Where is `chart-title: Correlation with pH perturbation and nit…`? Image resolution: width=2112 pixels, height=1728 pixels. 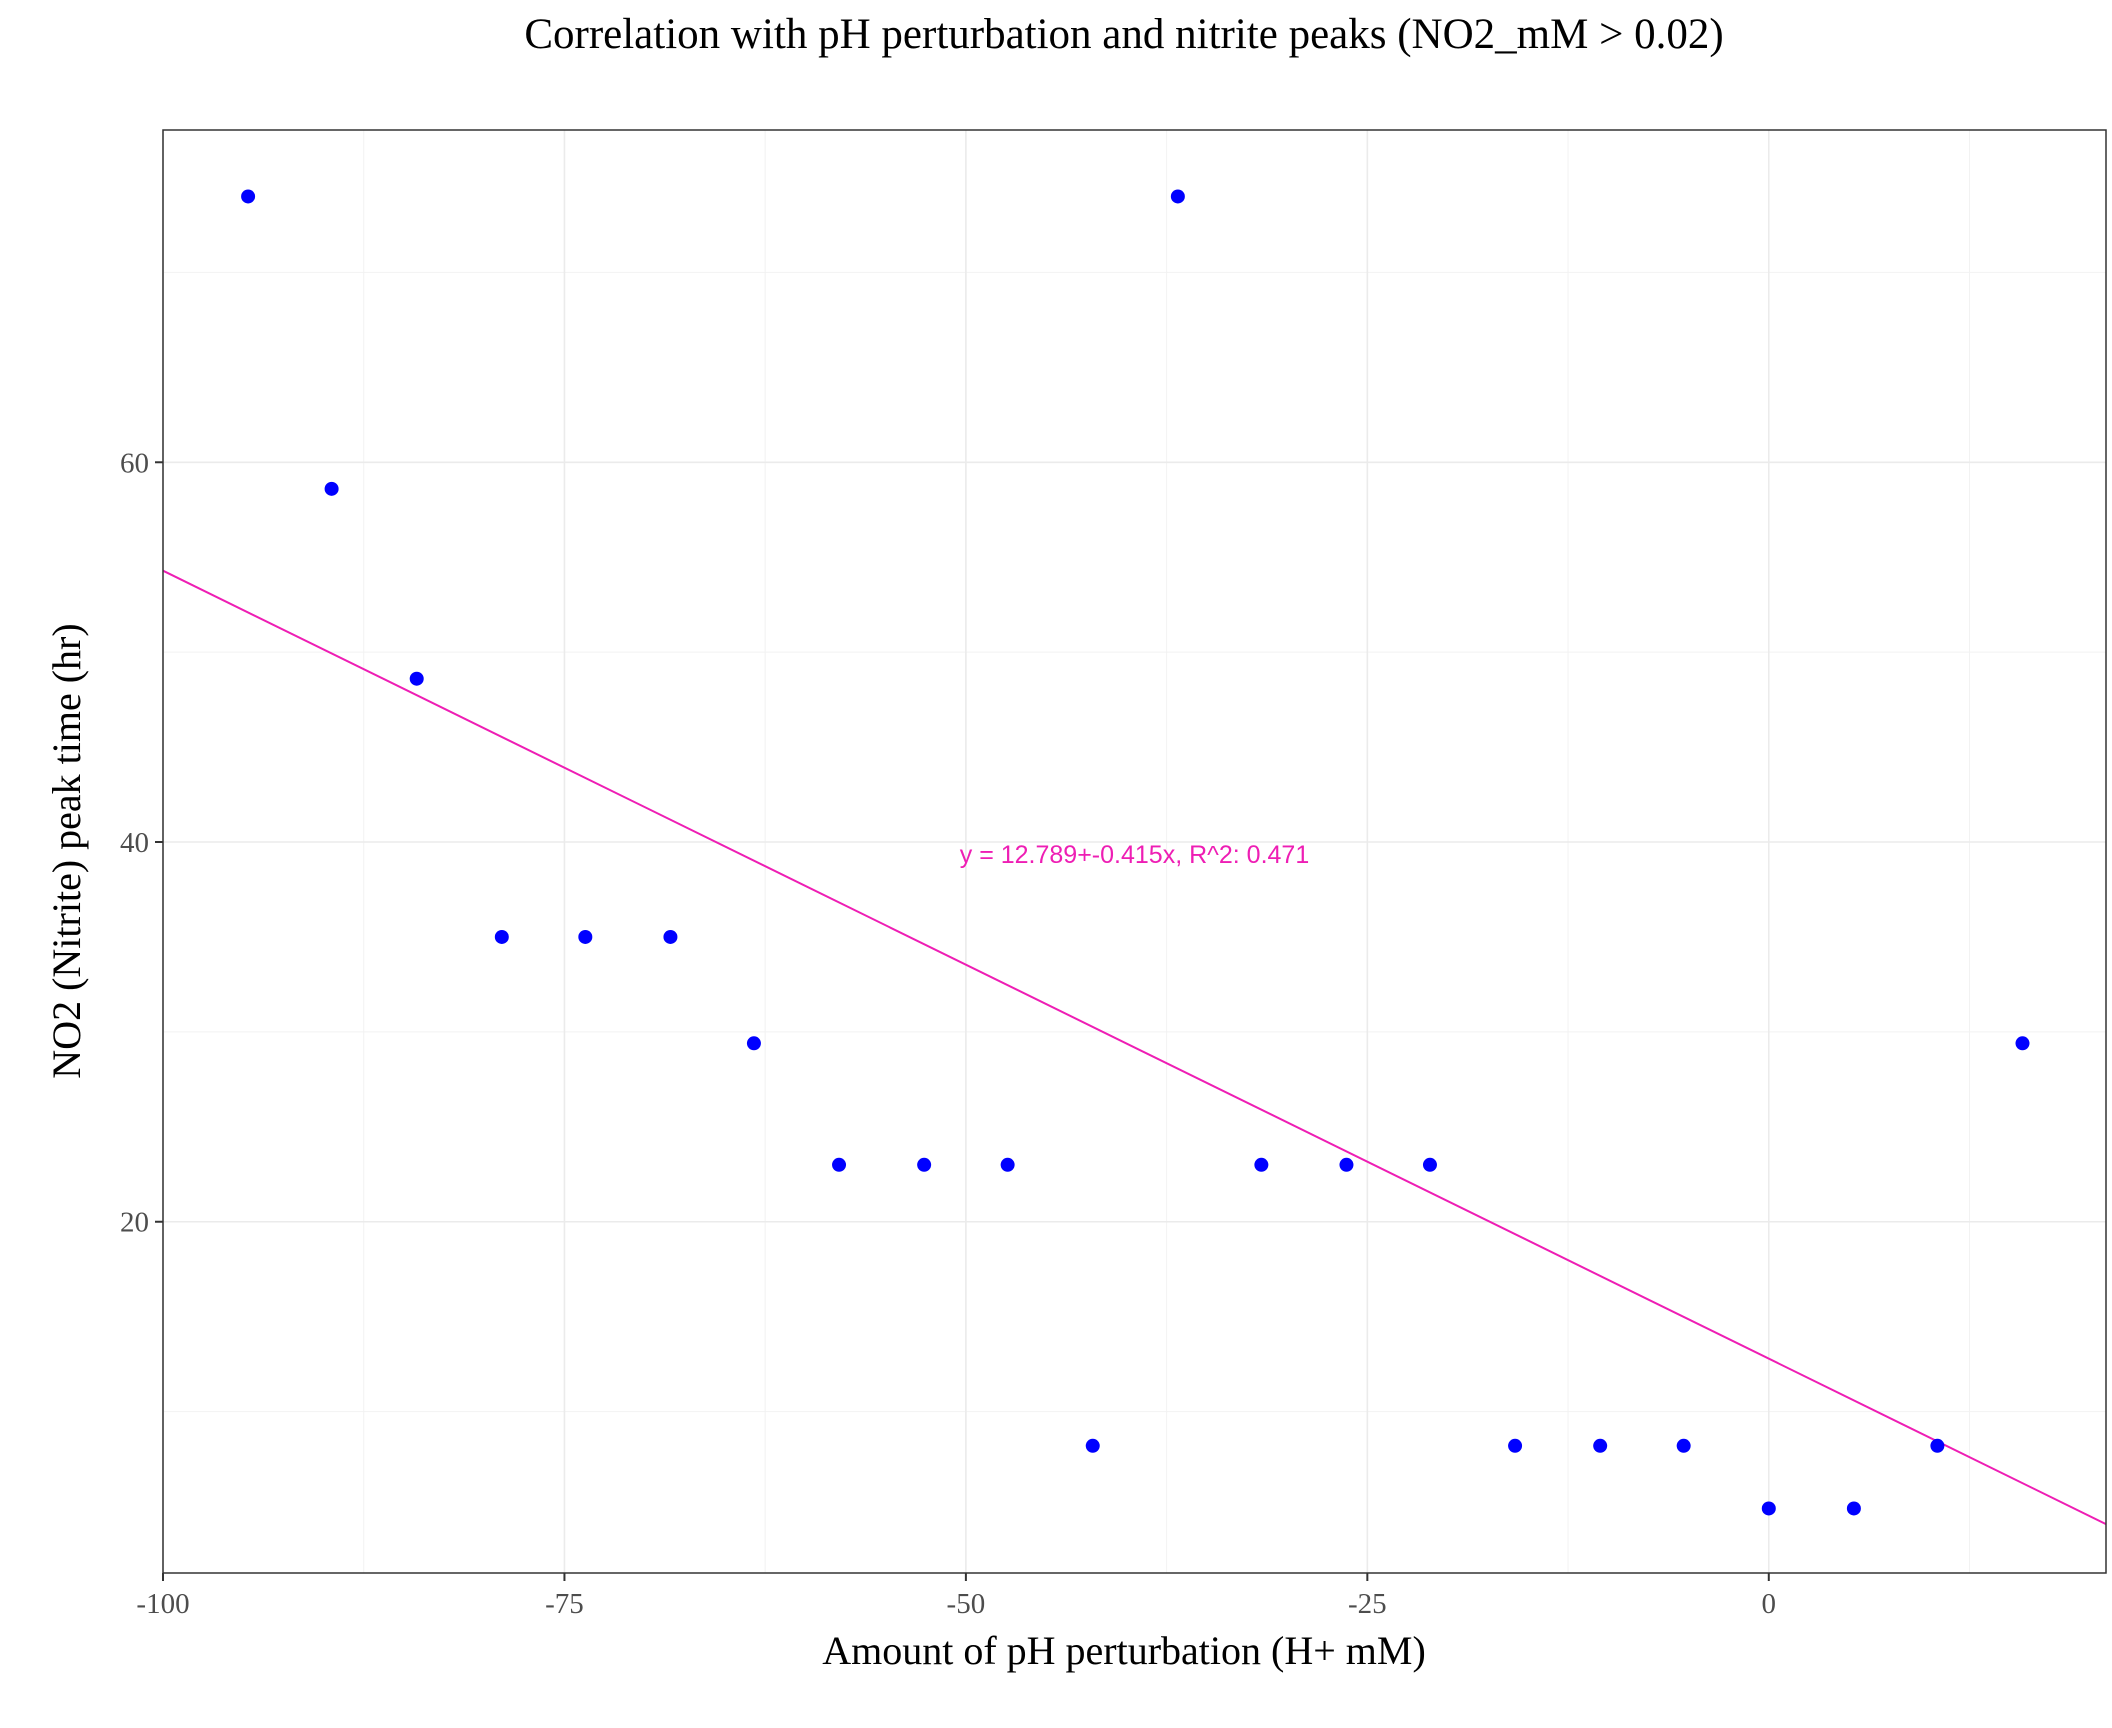
chart-title: Correlation with pH perturbation and nit… is located at coordinates (1123, 34).